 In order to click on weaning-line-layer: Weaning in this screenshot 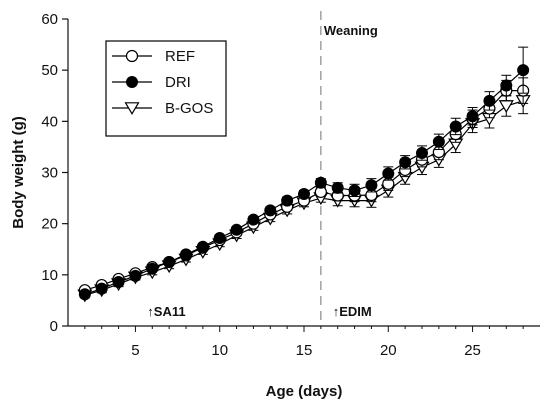, I will do `click(349, 168)`.